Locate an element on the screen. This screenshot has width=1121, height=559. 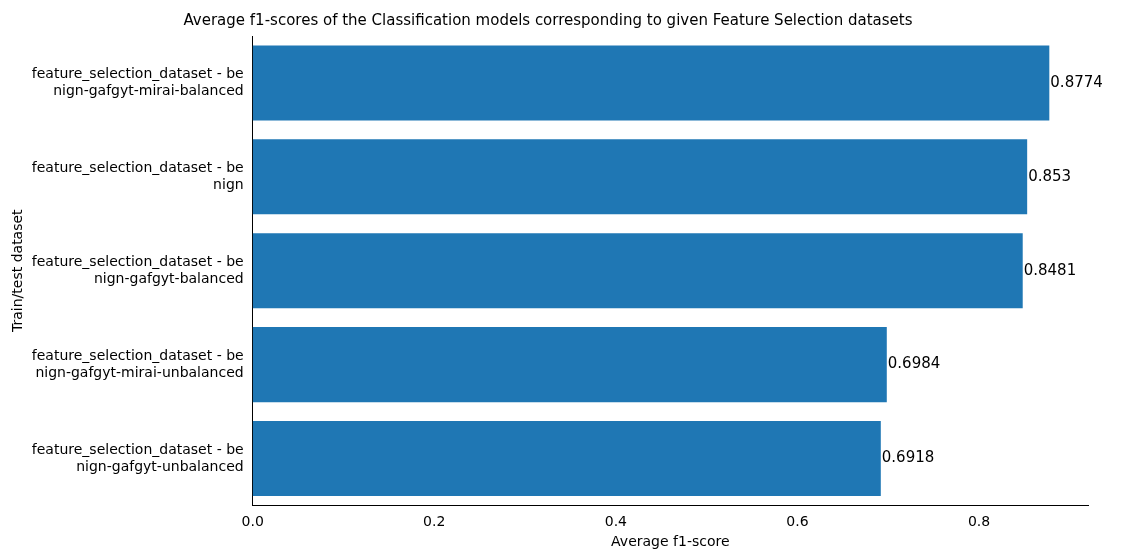
y-tick-label: feature_selection_dataset - be nign-gafgyt-mirai-unbalanced is located at coordinates (137, 363).